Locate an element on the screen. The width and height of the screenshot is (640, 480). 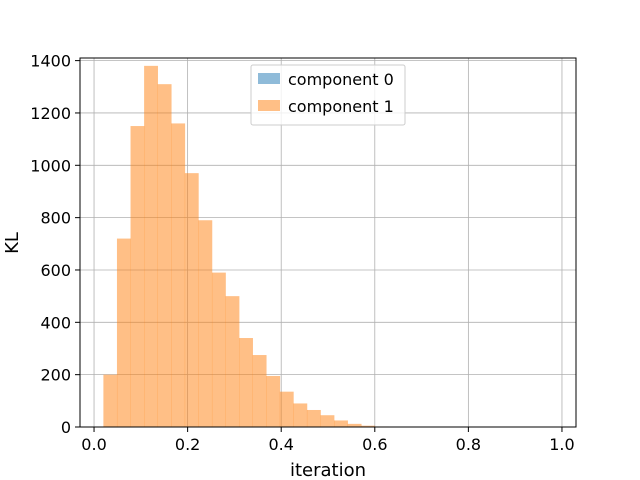
x-tick-label: 0.6 is located at coordinates (374, 444).